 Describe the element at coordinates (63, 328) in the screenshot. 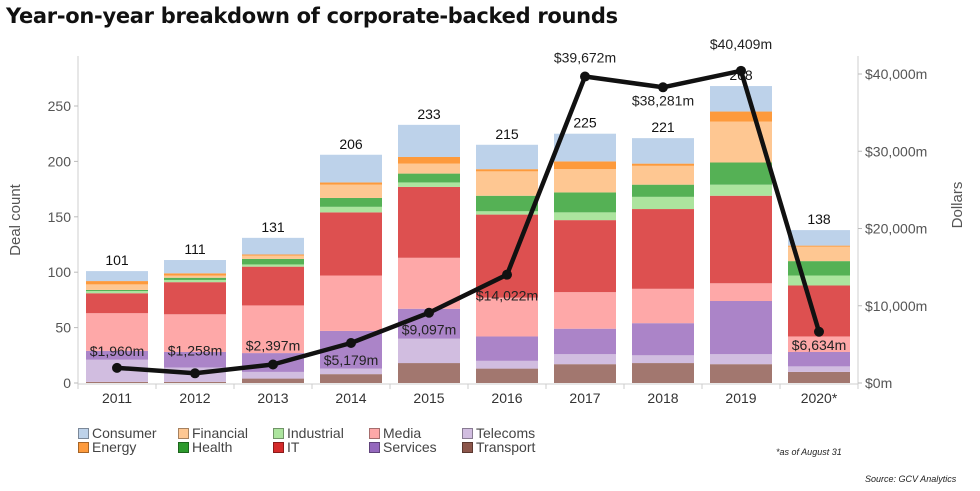

I see `y-tick-label: 50` at that location.